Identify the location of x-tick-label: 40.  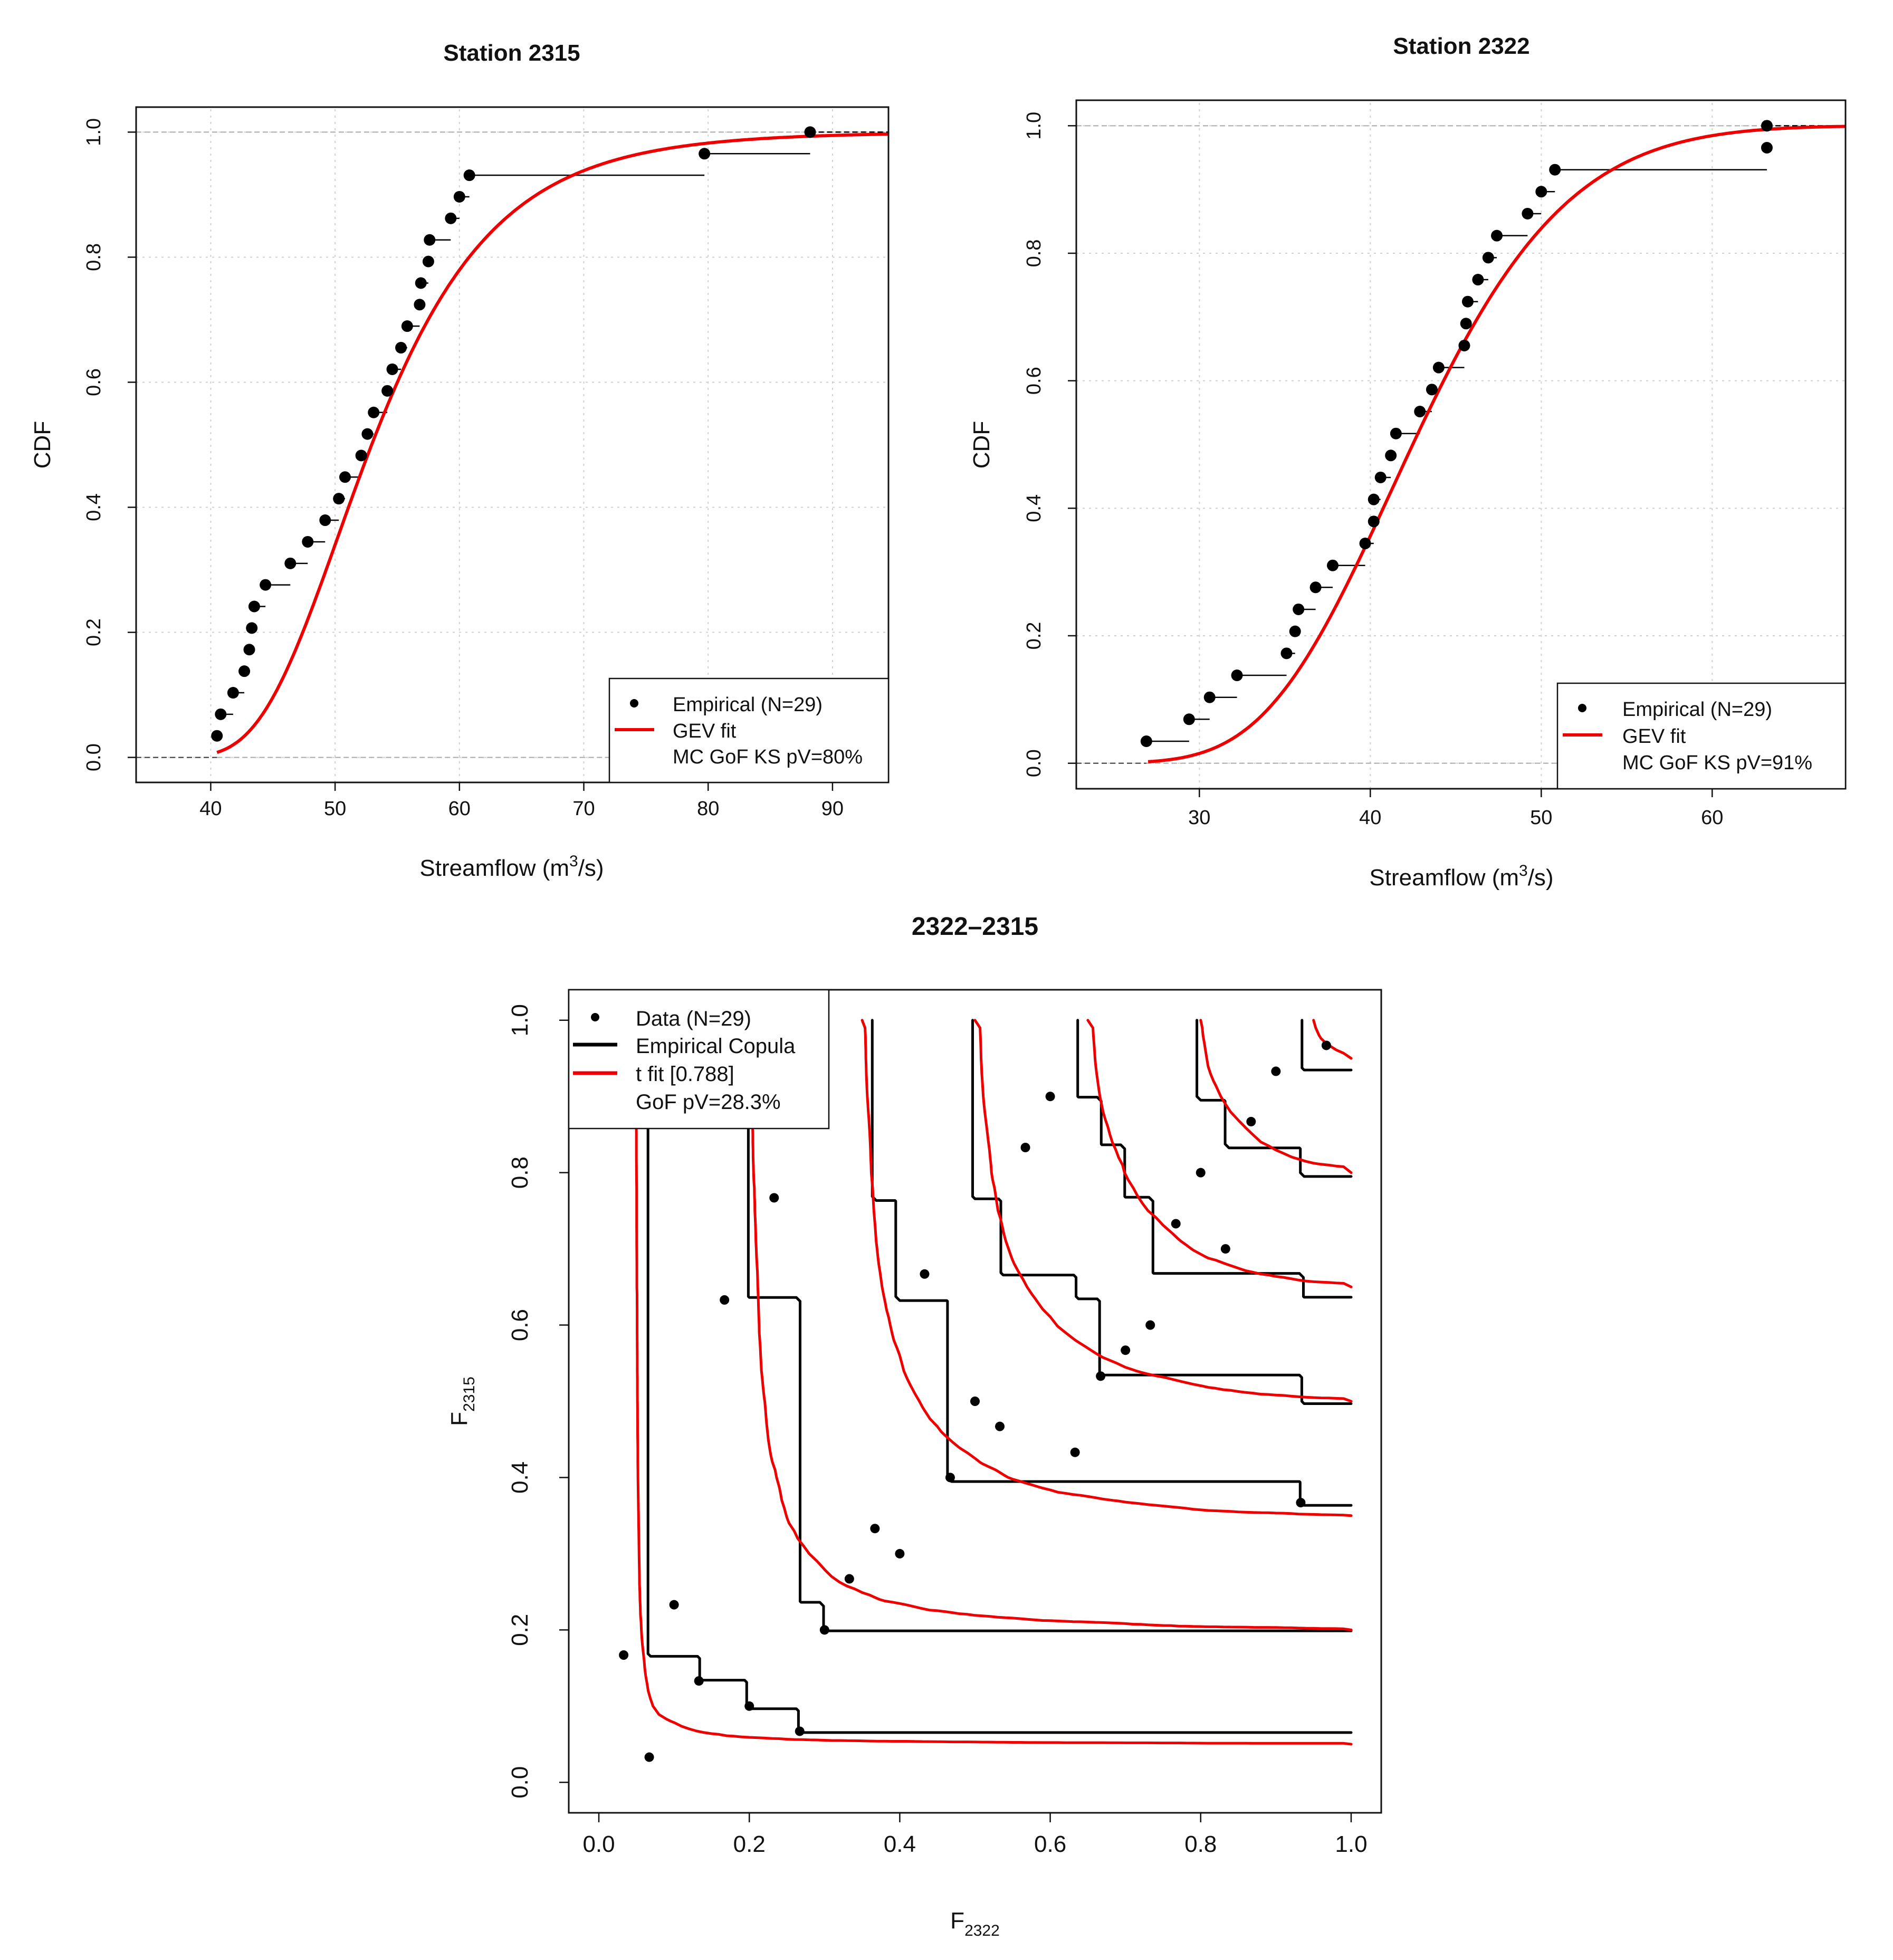
(1370, 818).